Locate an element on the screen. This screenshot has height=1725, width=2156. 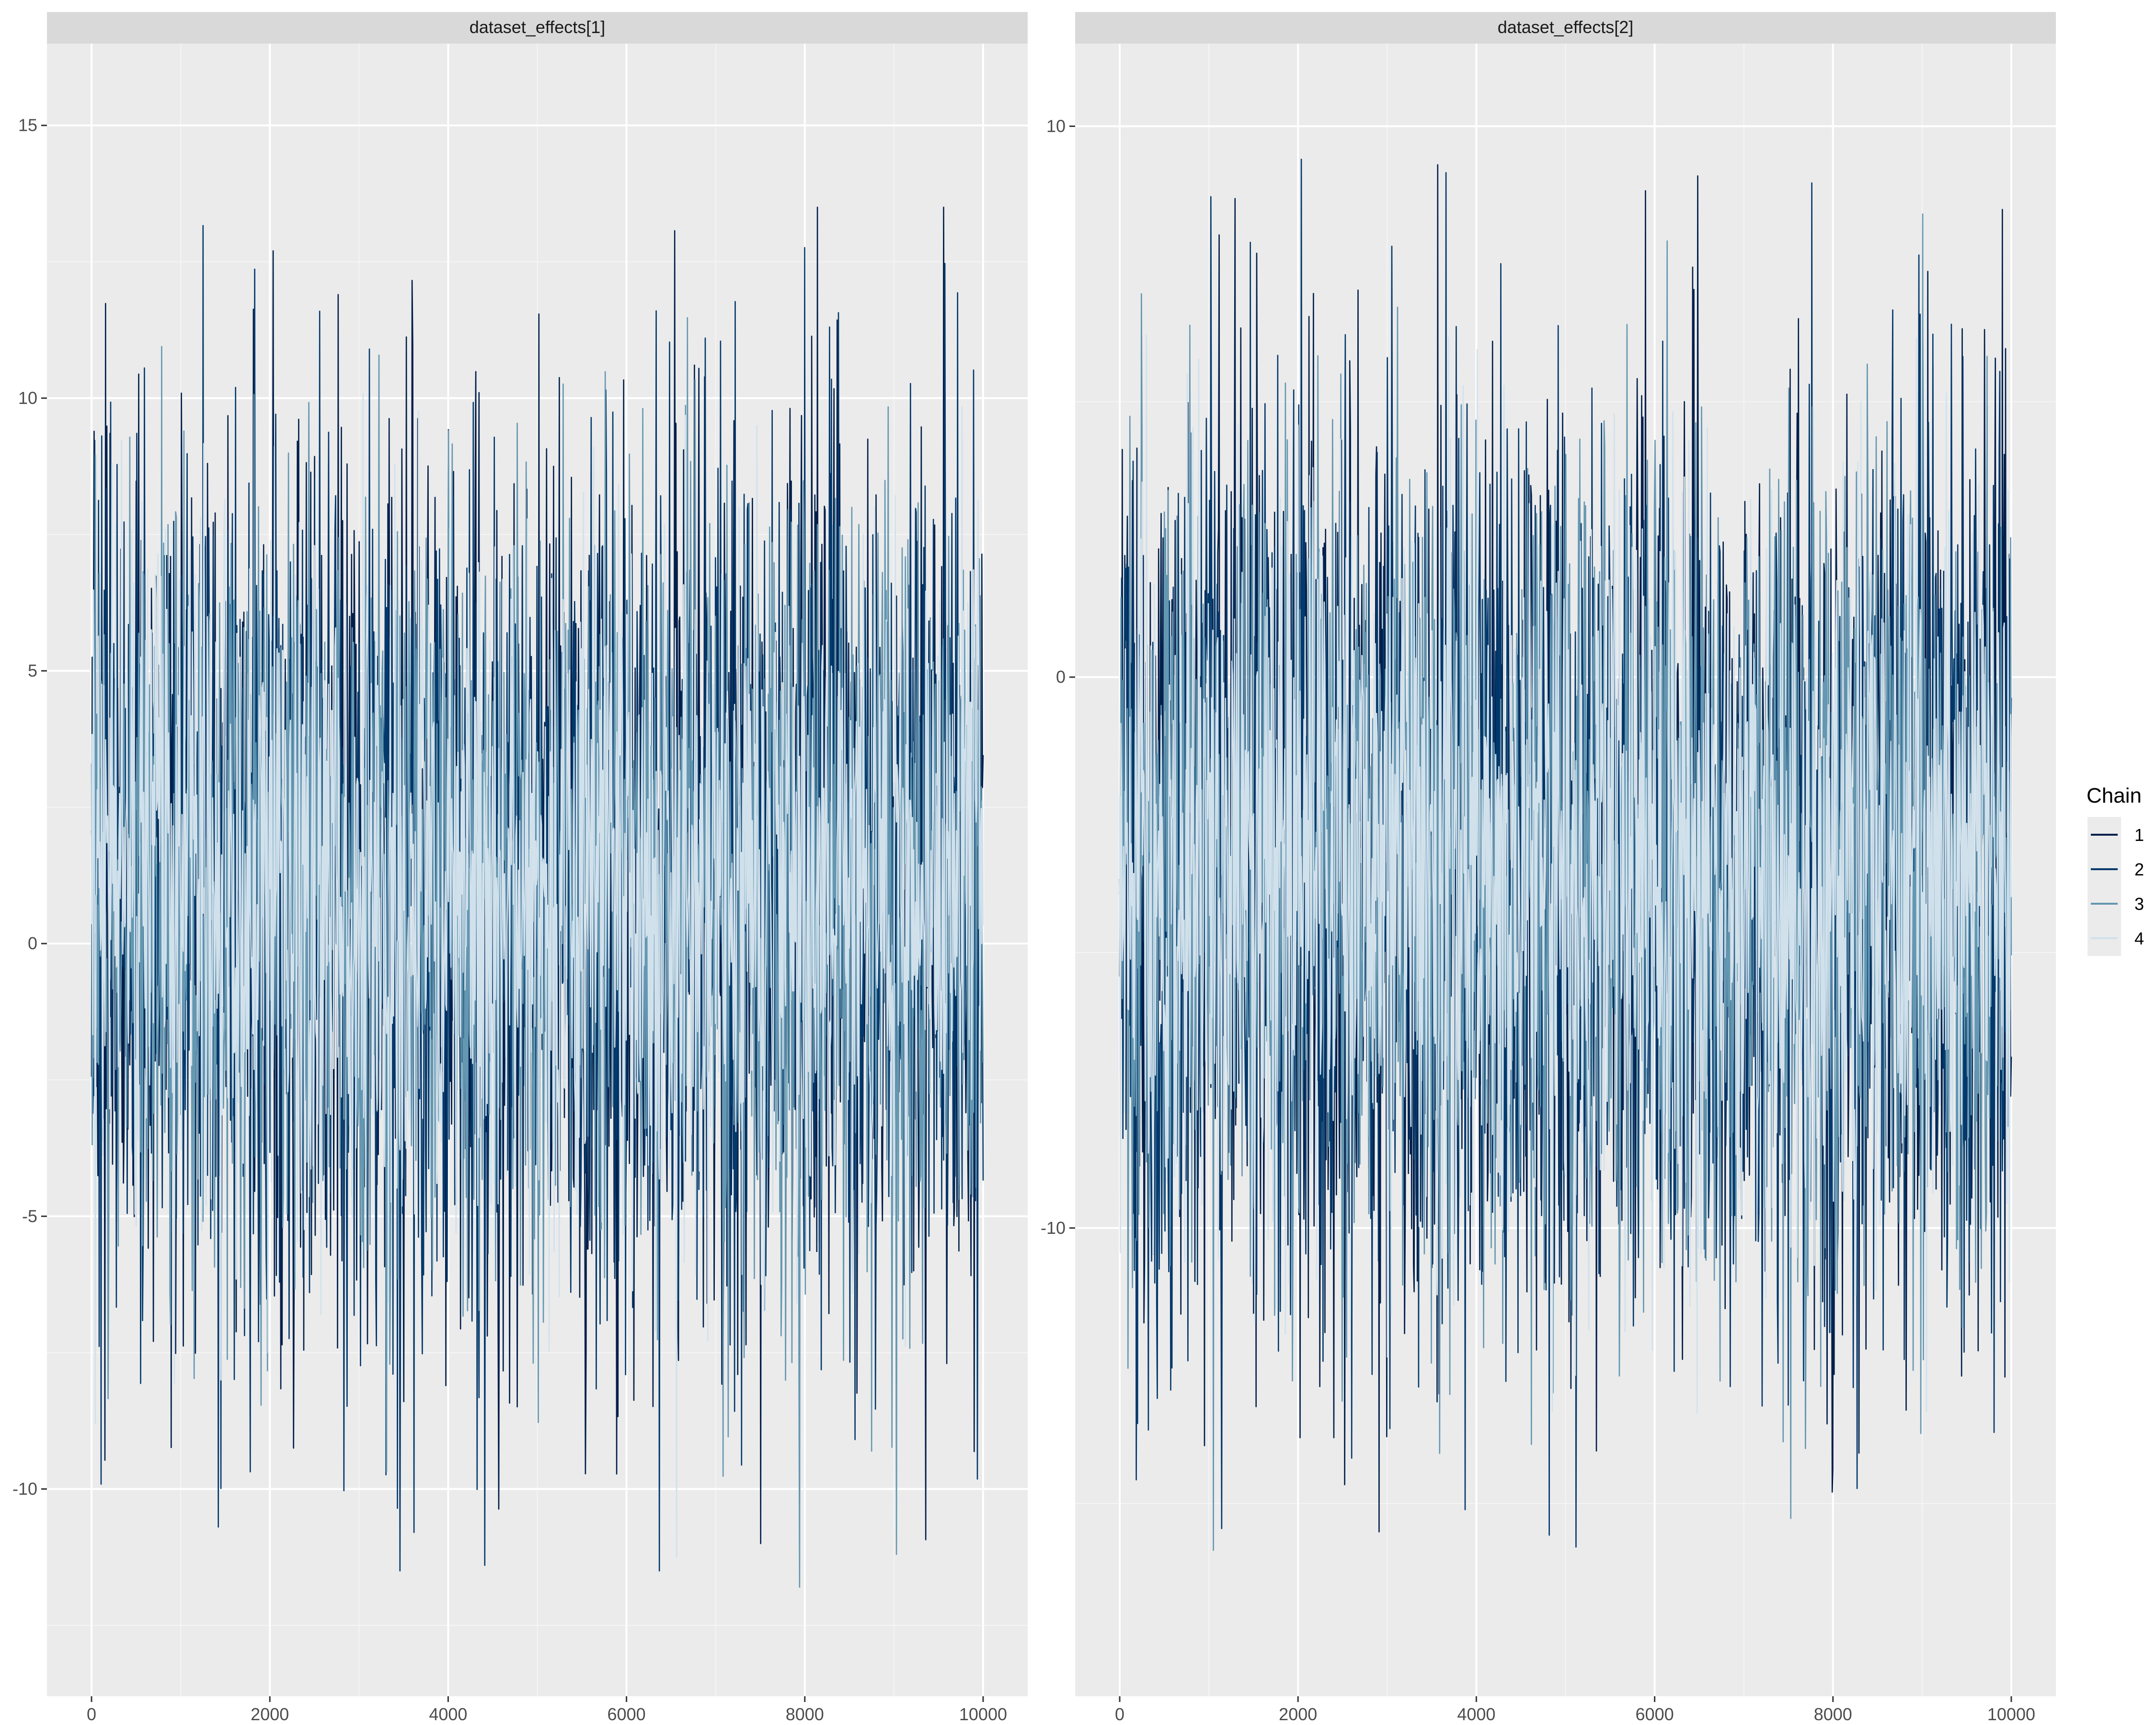
facet-strip-title: dataset_effects[1] is located at coordinates (538, 27).